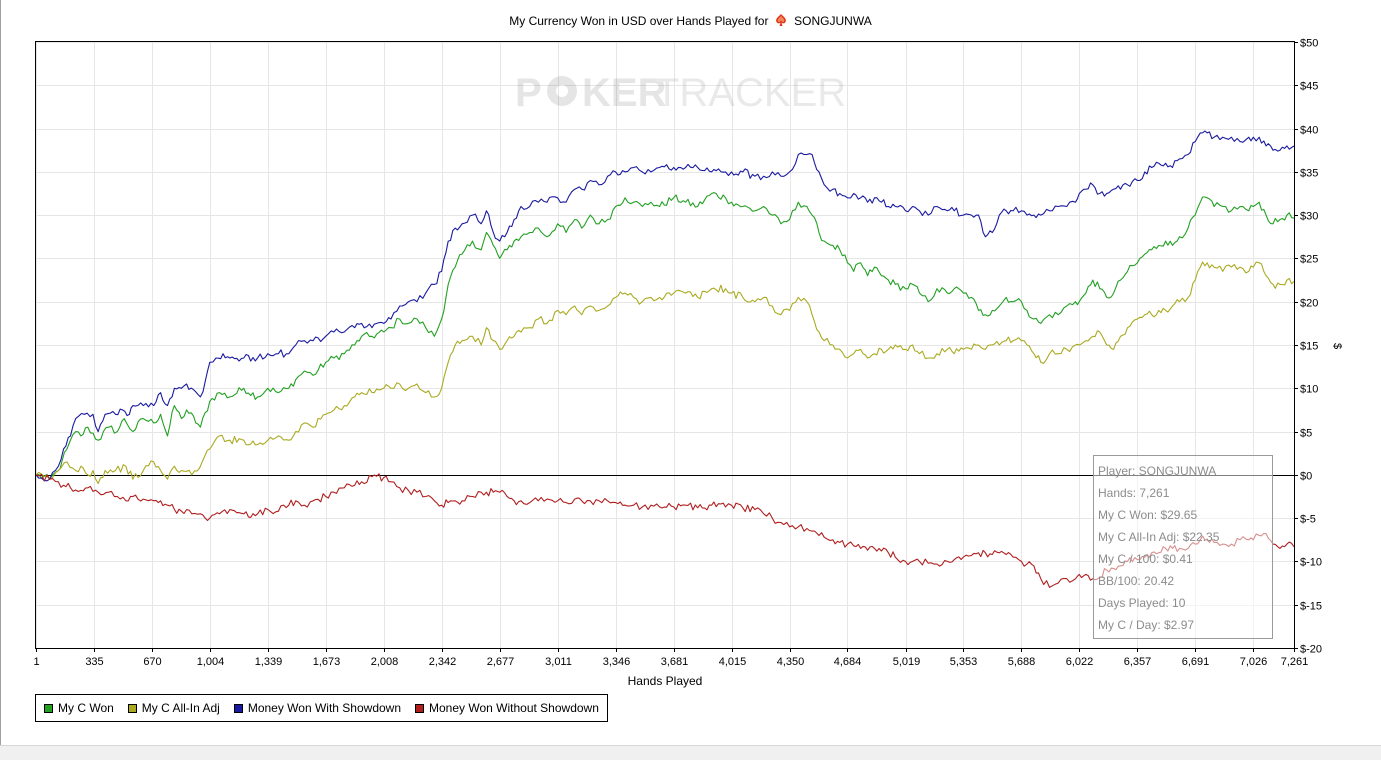 This screenshot has width=1381, height=760. Describe the element at coordinates (907, 662) in the screenshot. I see `x-tick-label: 5,019` at that location.